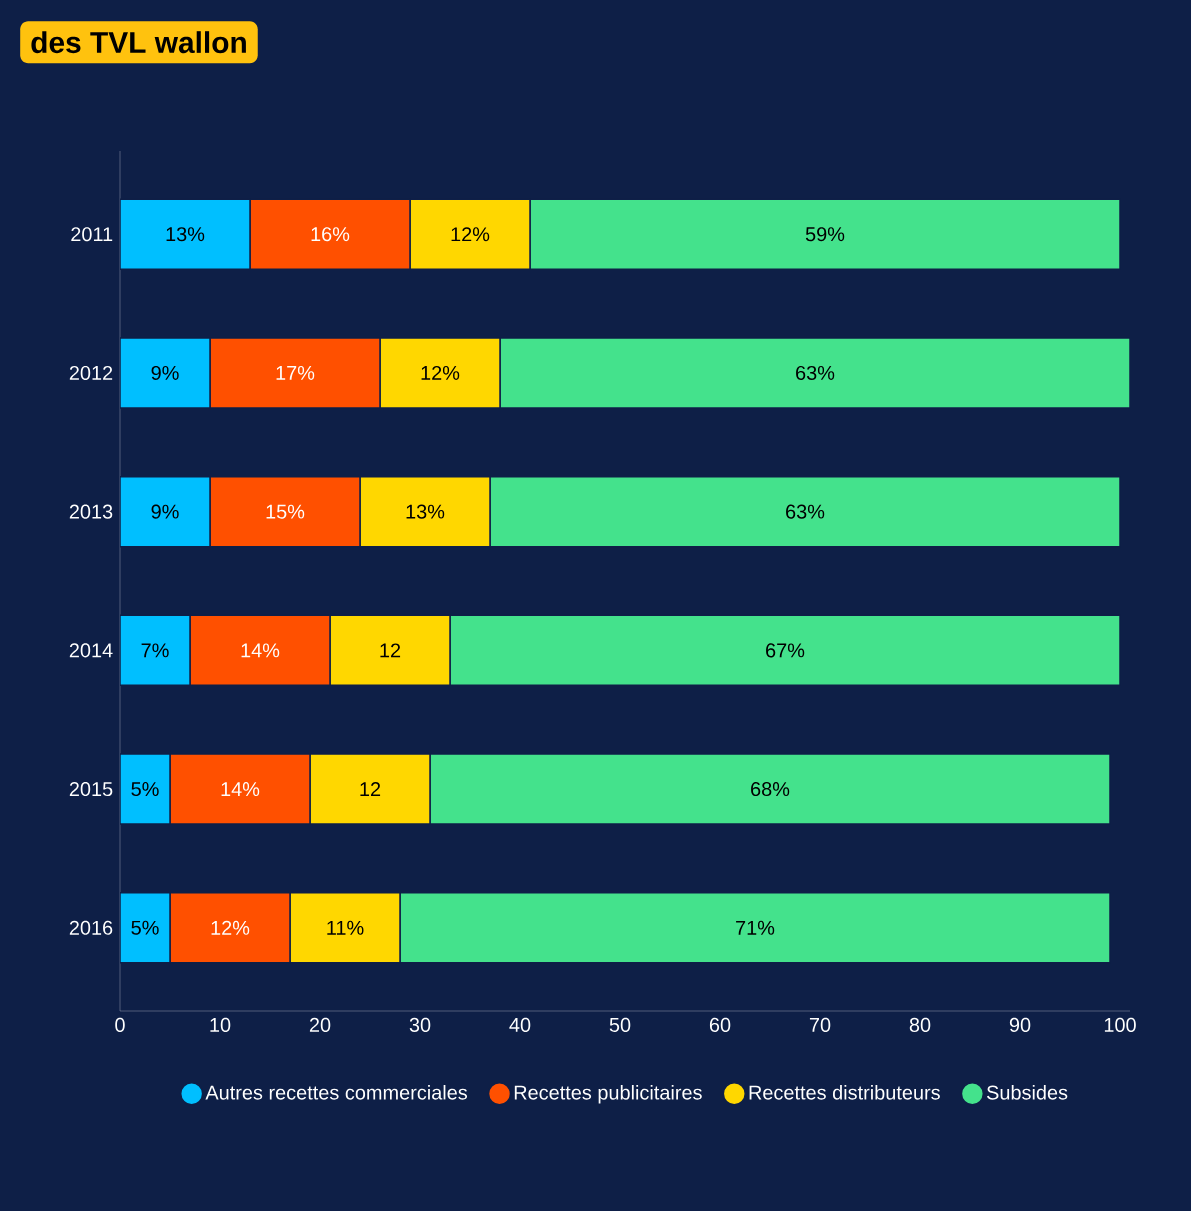  I want to click on x-tick-label: 70, so click(820, 1024).